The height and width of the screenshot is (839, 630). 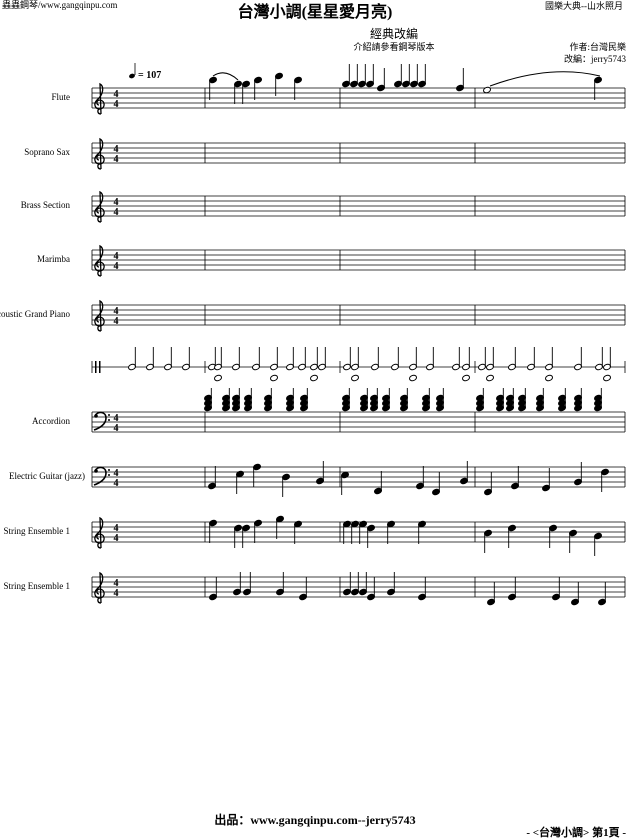 What do you see at coordinates (46, 205) in the screenshot?
I see `instrument-name: Brass Section` at bounding box center [46, 205].